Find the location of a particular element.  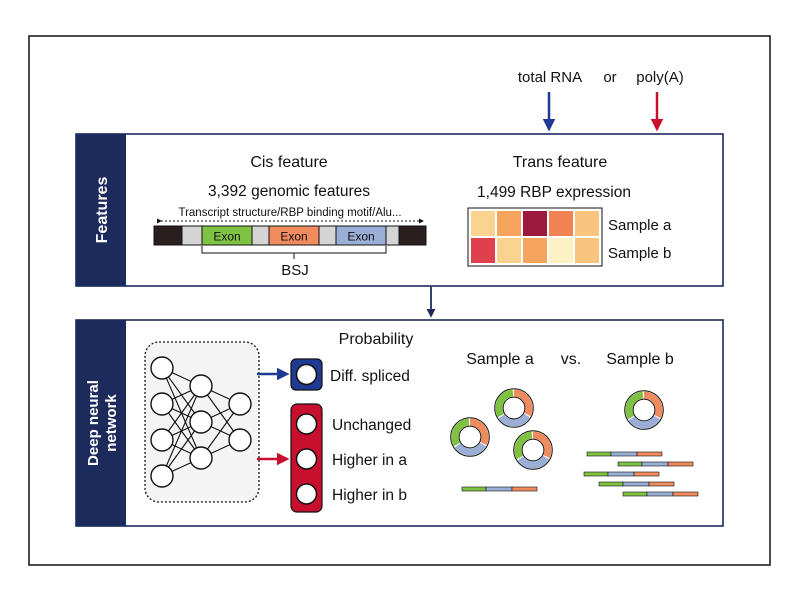

nn-edge is located at coordinates (181, 431).